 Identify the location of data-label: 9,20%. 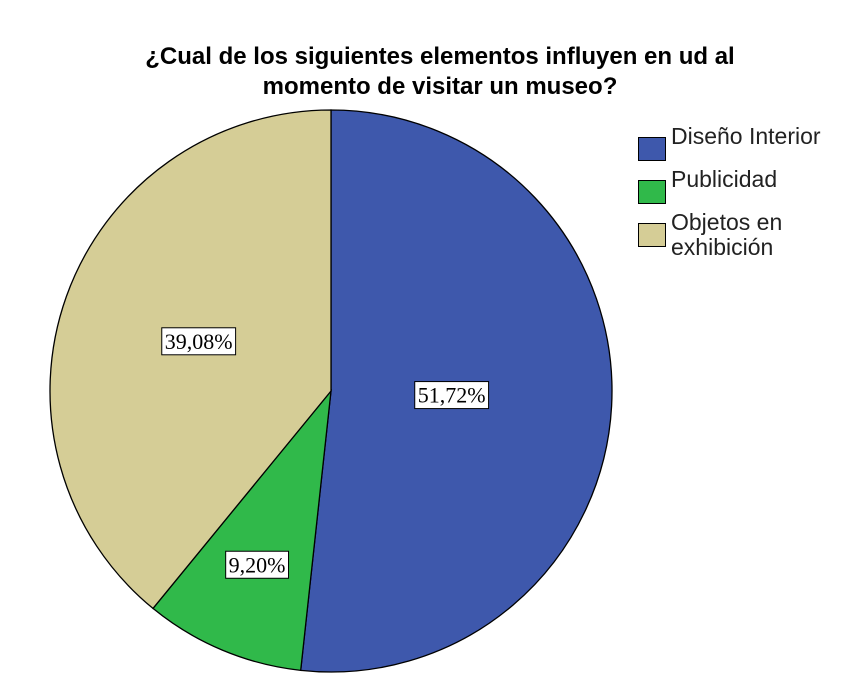
(257, 564).